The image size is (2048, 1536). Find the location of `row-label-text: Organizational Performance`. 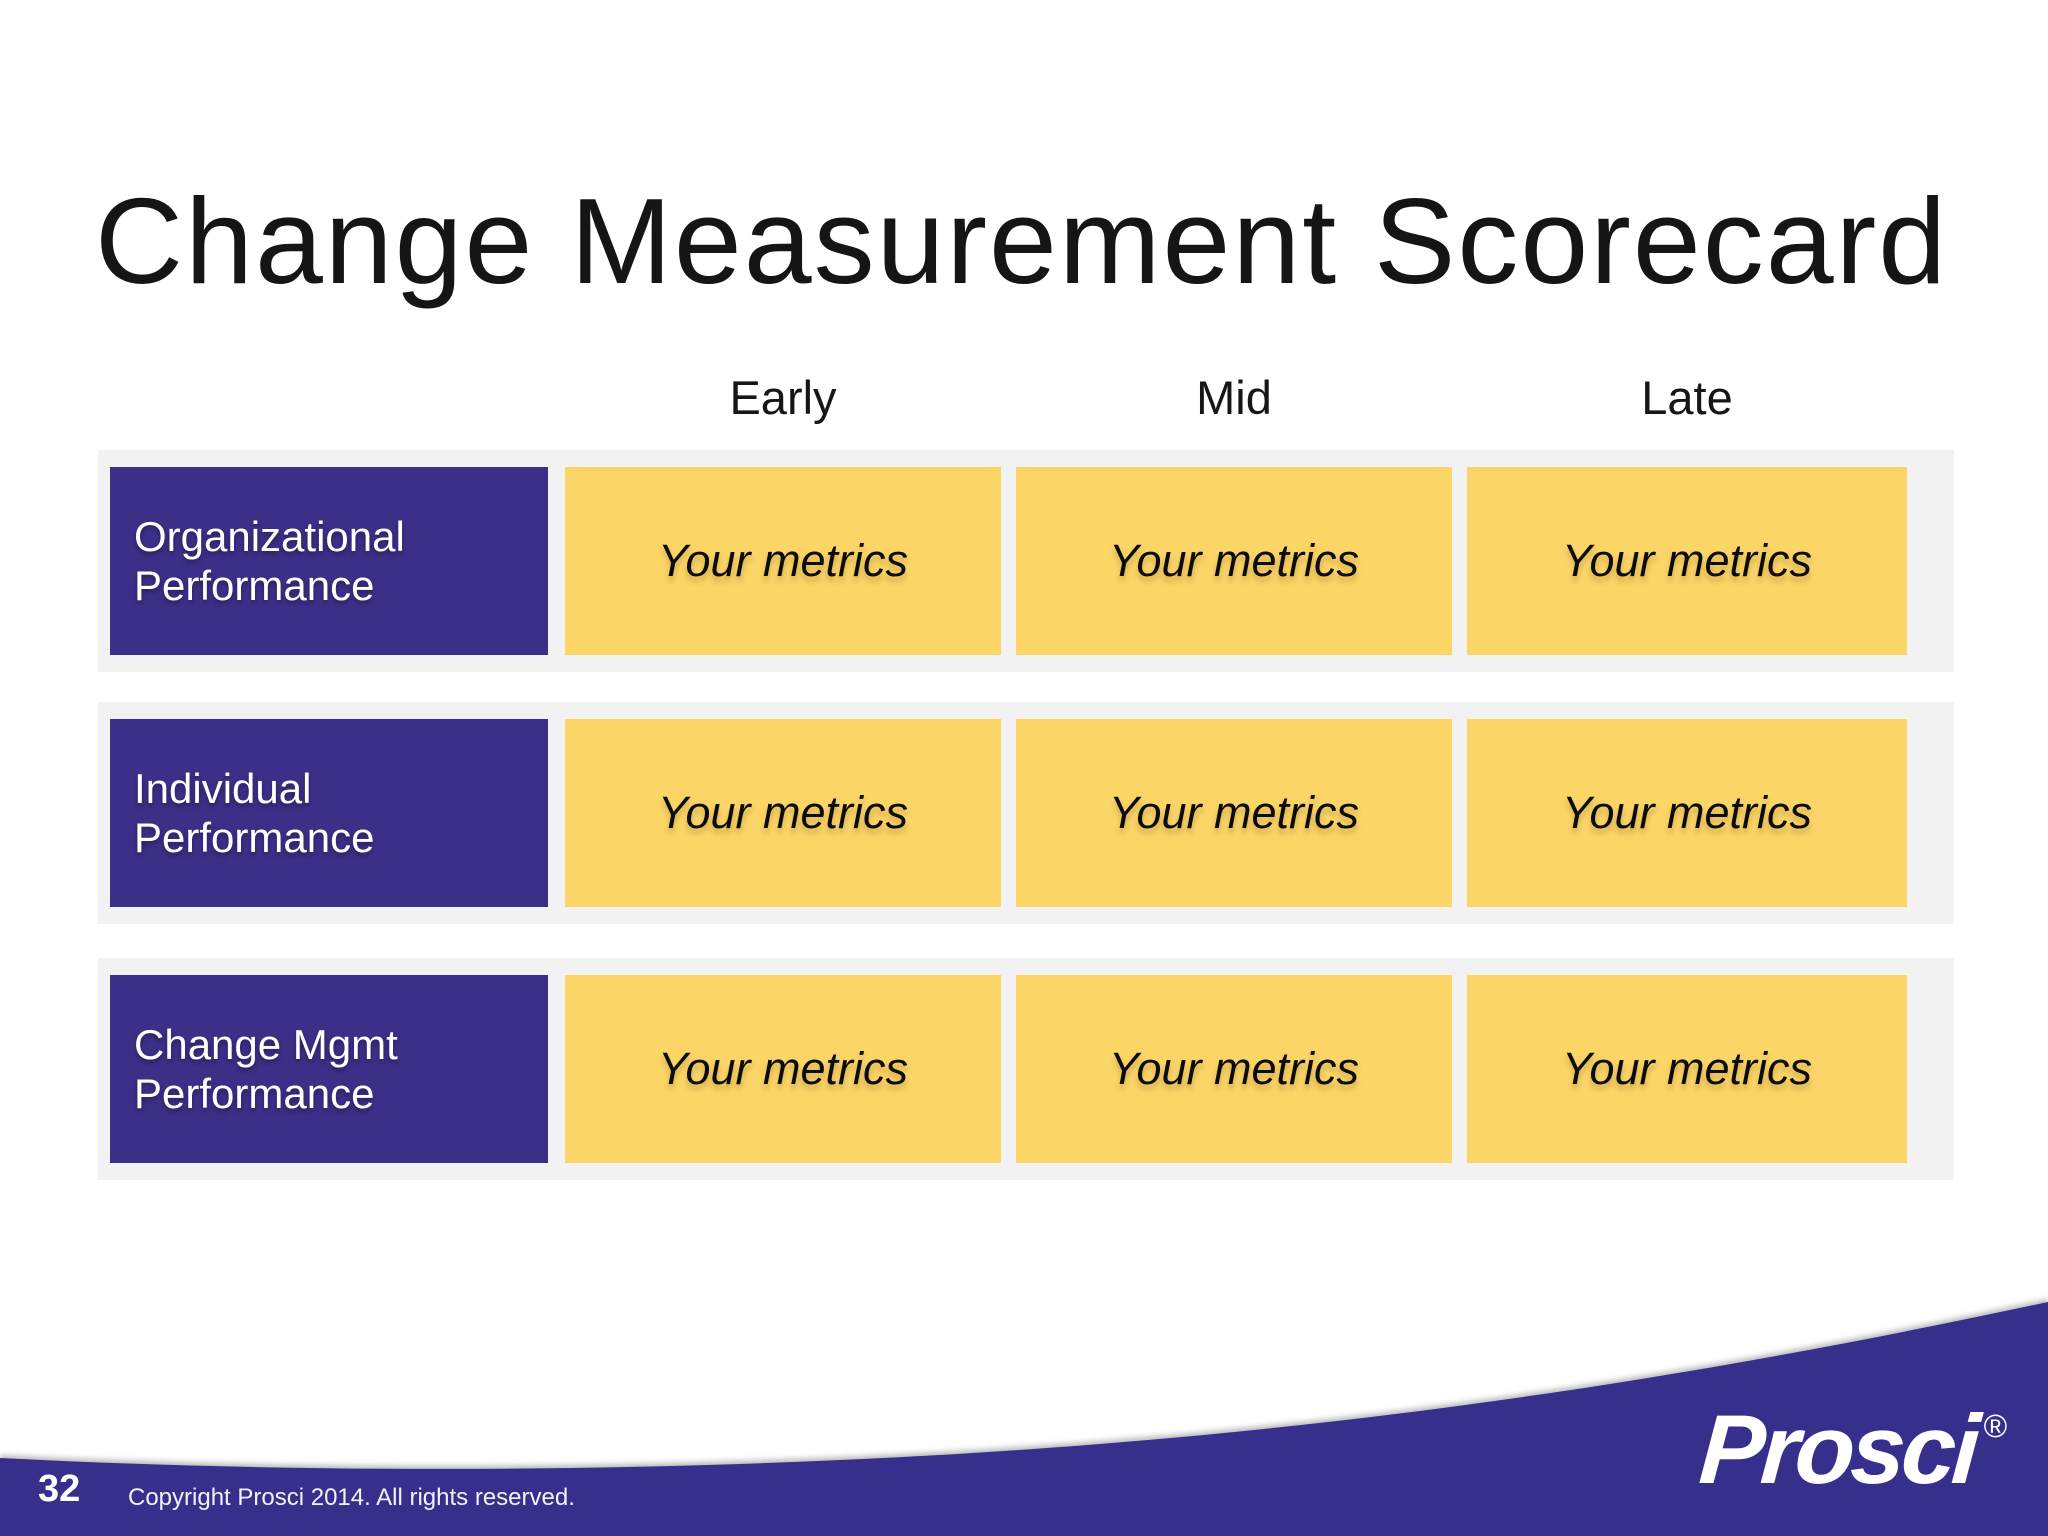

row-label-text: Organizational Performance is located at coordinates (269, 560).